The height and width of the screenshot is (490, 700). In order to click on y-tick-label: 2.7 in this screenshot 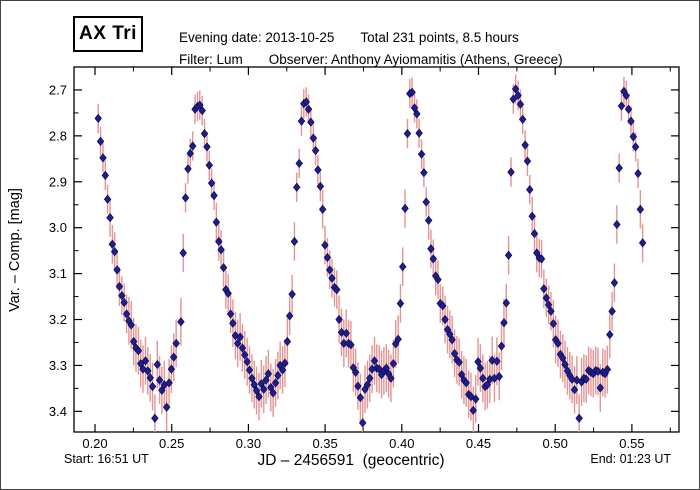, I will do `click(58, 89)`.